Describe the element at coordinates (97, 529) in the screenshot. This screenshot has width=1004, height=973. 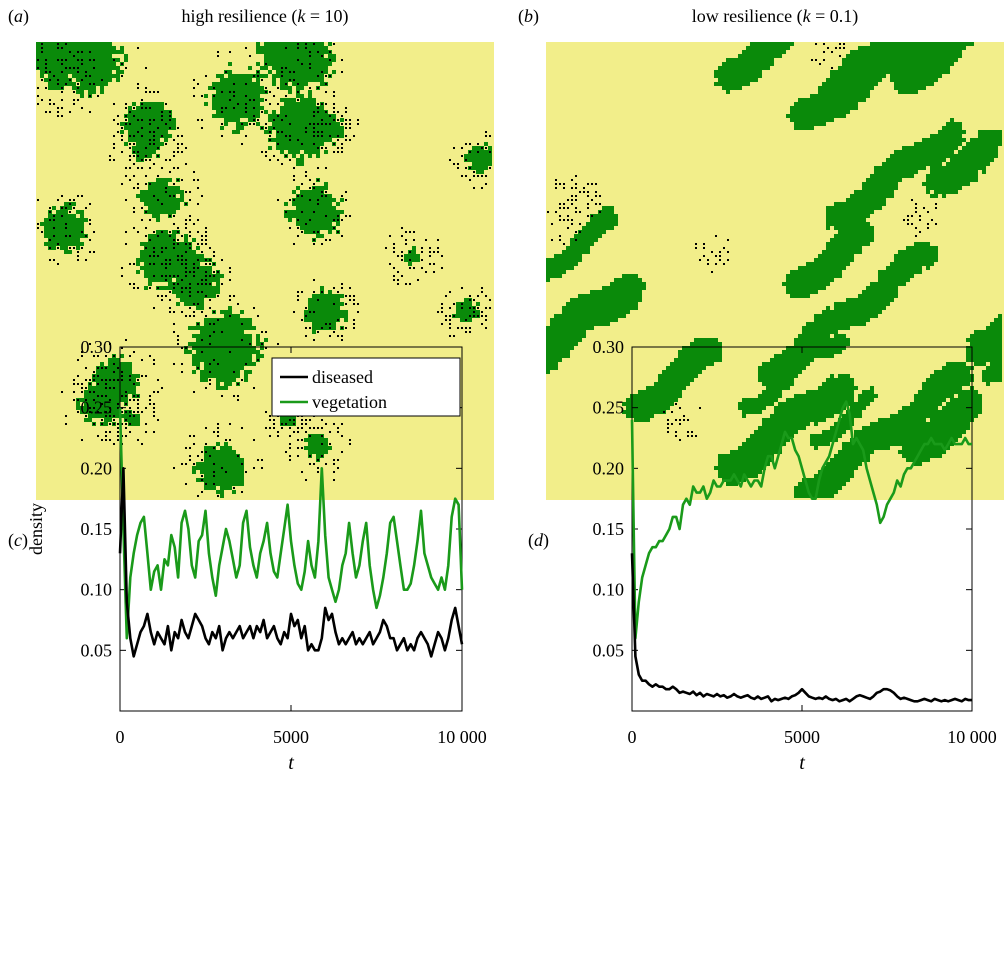
I see `y-tick-label-c: 0.15` at that location.